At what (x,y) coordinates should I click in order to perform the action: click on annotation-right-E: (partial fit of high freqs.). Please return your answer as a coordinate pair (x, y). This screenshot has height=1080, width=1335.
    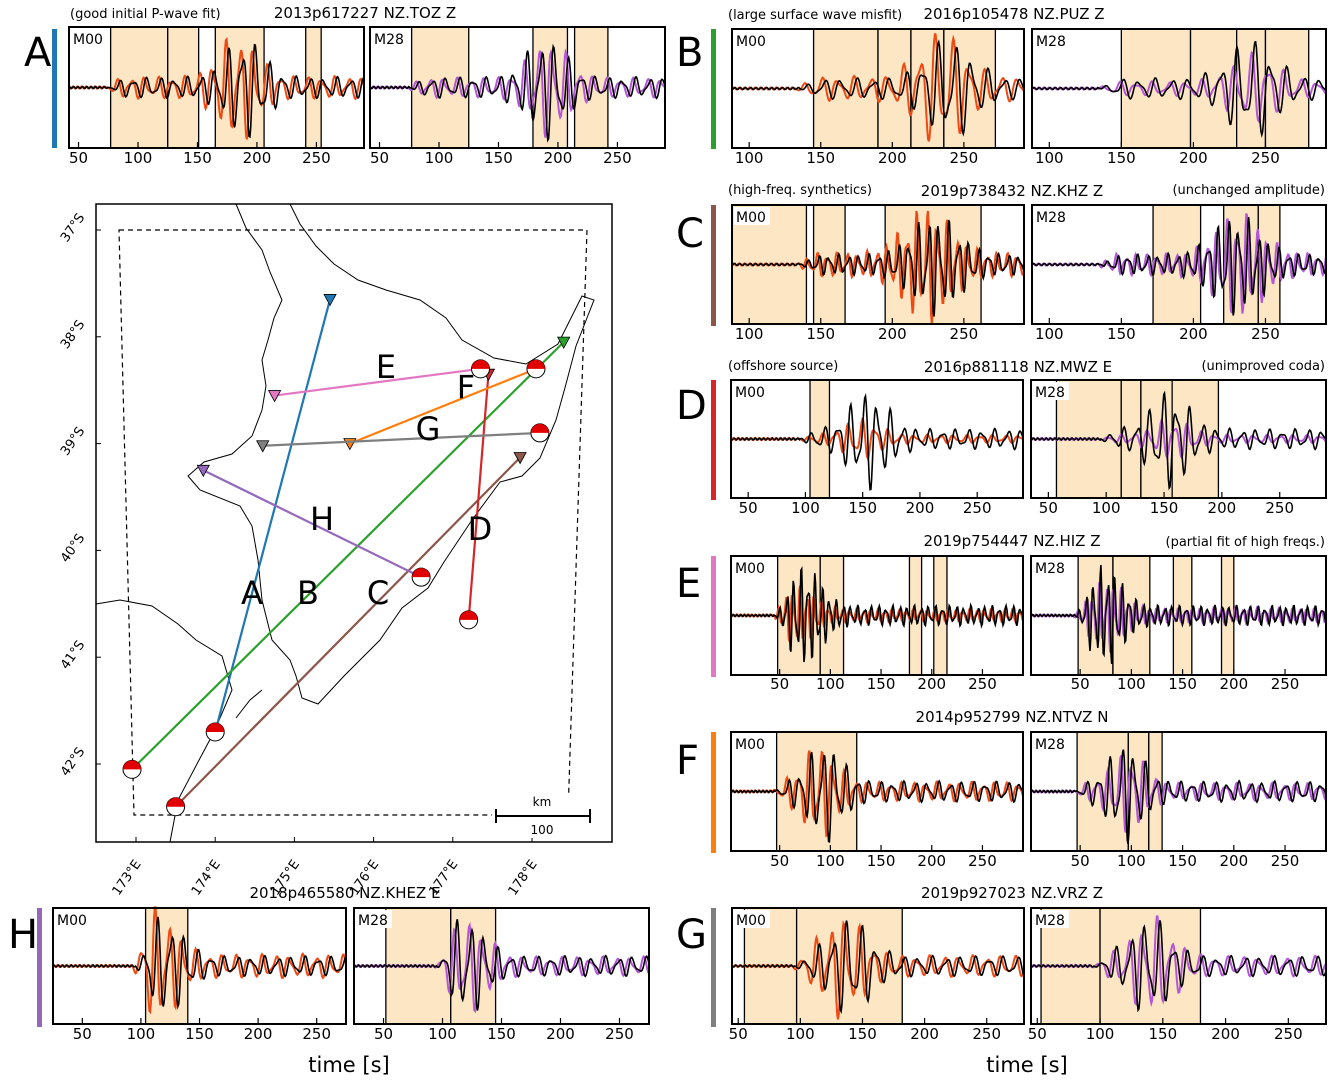
    Looking at the image, I should click on (1245, 542).